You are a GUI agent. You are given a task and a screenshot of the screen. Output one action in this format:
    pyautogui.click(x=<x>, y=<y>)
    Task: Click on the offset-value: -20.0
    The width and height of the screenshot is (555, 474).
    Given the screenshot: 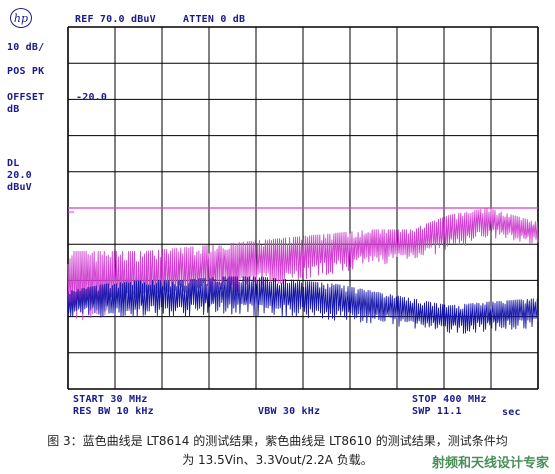 What is the action you would take?
    pyautogui.click(x=92, y=97)
    